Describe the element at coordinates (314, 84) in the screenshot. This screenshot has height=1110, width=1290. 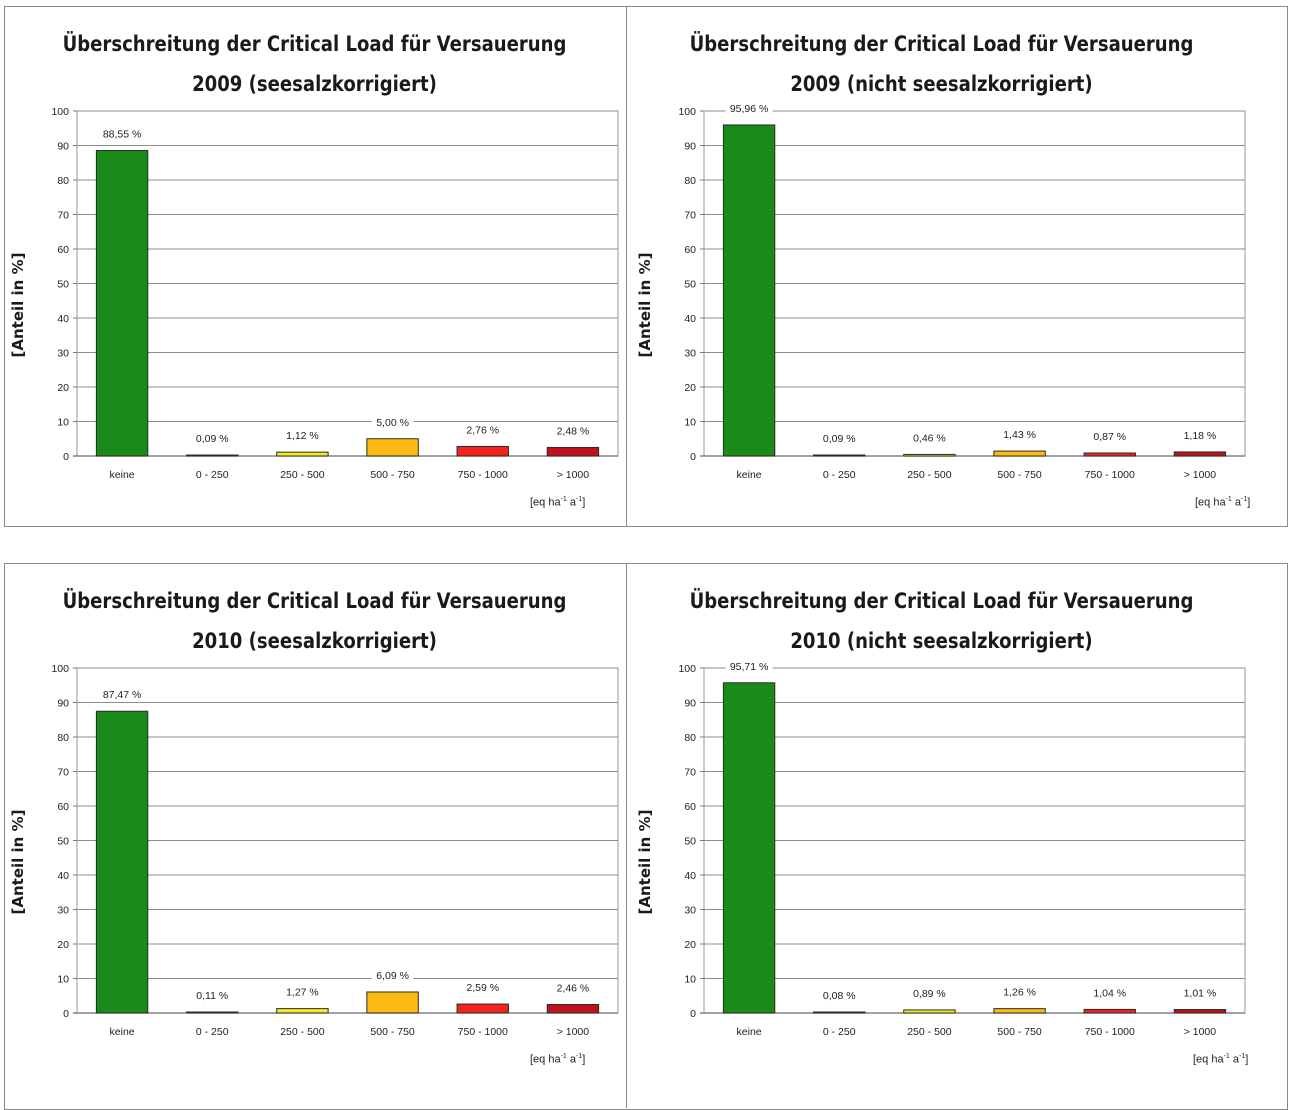
I see `chart-subtitle: 2009 (seesalzkorrigiert)` at that location.